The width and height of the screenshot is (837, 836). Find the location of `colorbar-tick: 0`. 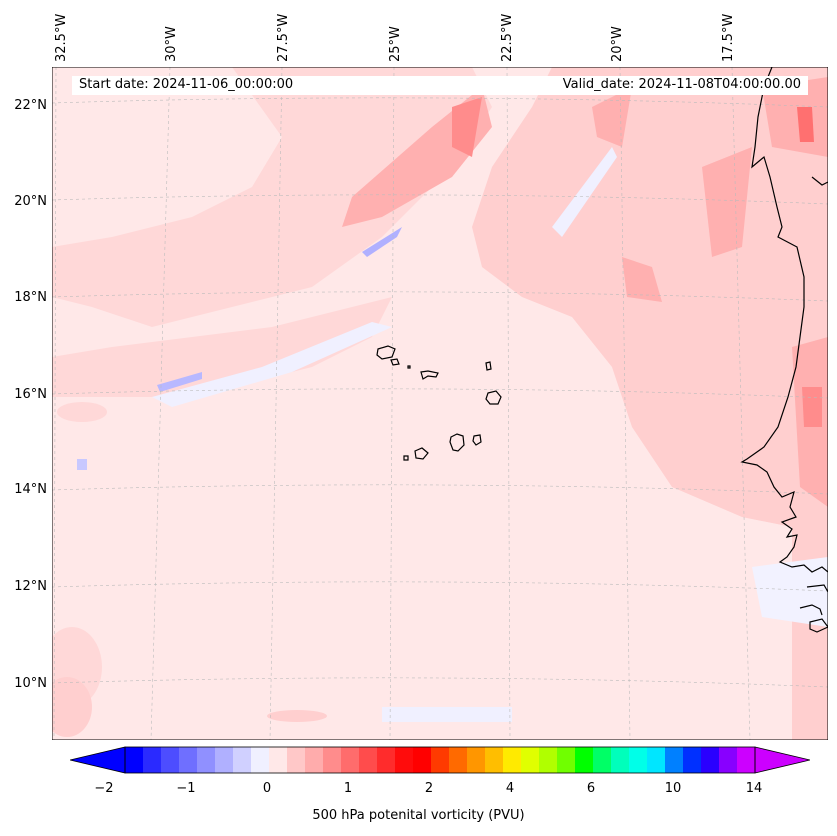

colorbar-tick: 0 is located at coordinates (267, 788).